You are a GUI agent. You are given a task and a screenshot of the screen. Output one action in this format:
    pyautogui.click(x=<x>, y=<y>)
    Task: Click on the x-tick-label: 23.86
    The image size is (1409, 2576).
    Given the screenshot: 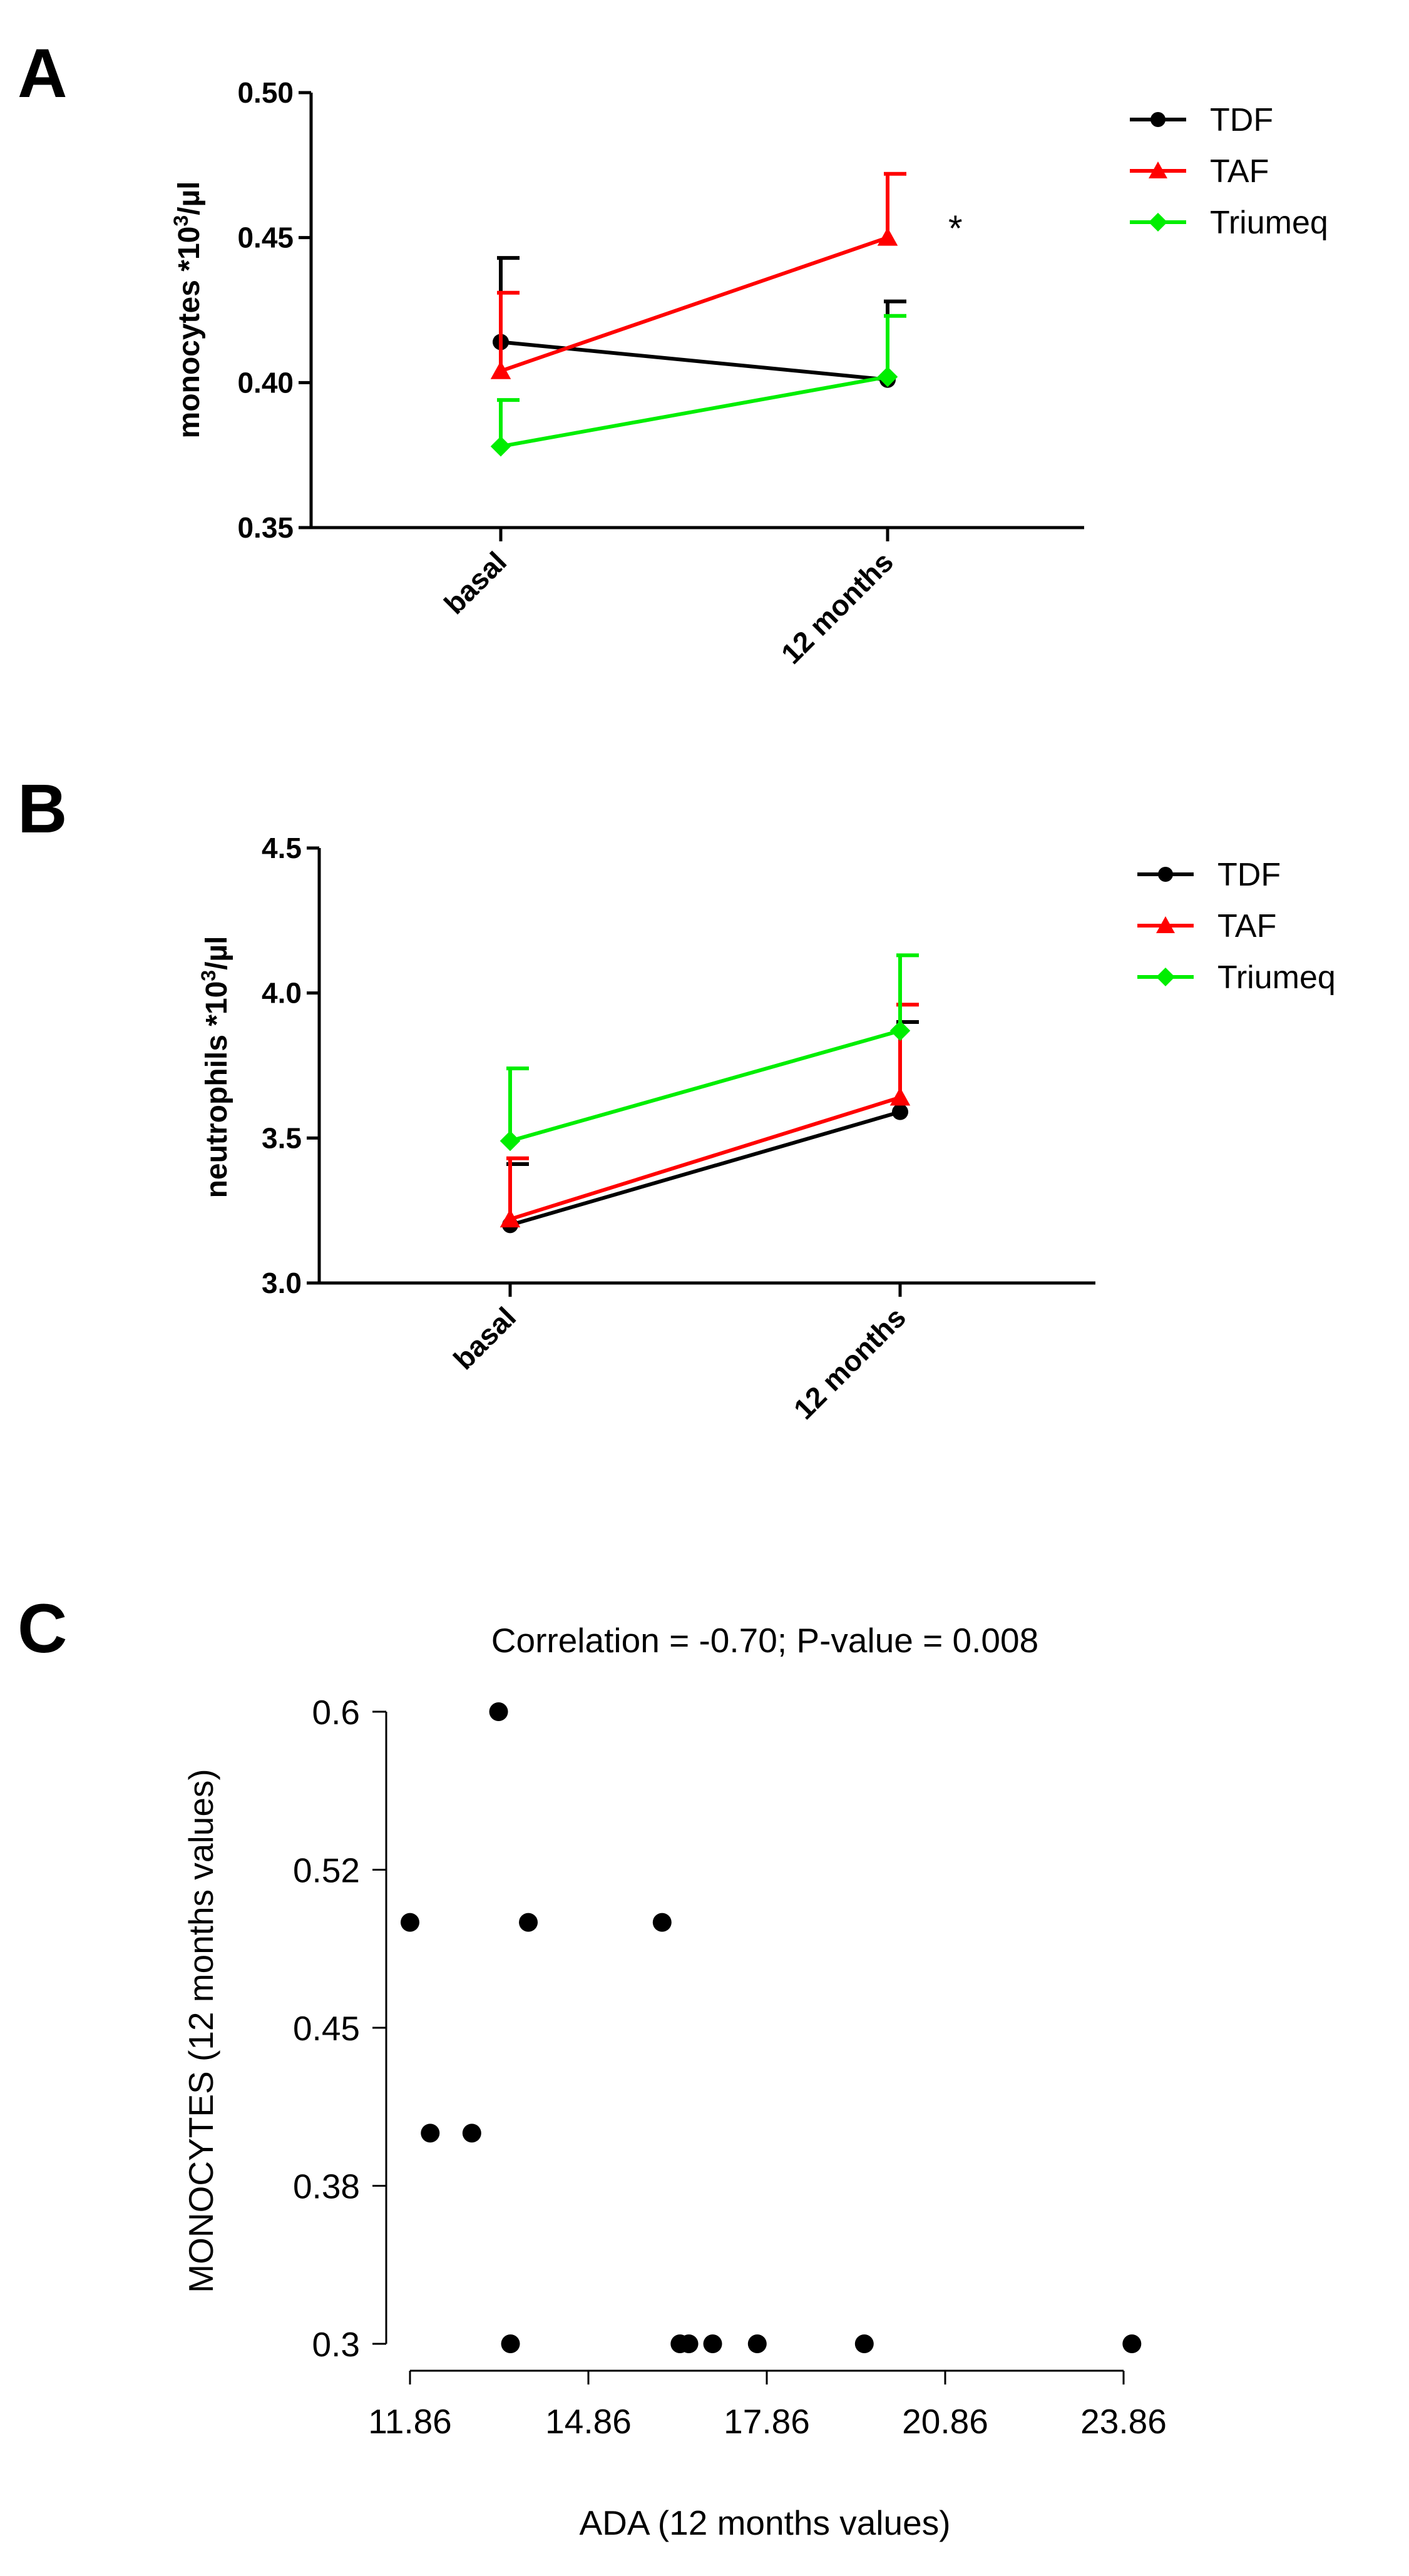 What is the action you would take?
    pyautogui.click(x=1123, y=2421)
    